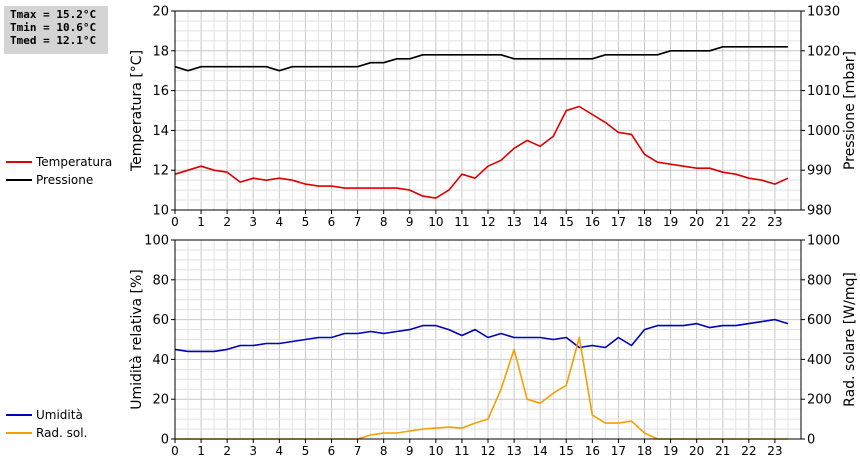 The image size is (860, 460). Describe the element at coordinates (823, 12) in the screenshot. I see `y-right-tick-label: 1030` at that location.